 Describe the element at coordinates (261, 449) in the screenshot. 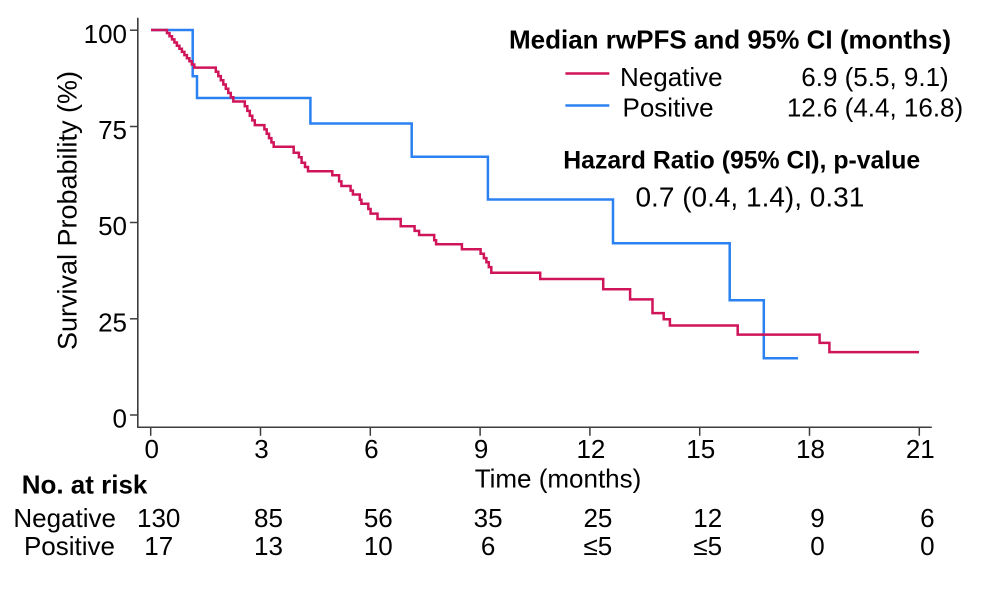

I see `svg-text: 3` at that location.